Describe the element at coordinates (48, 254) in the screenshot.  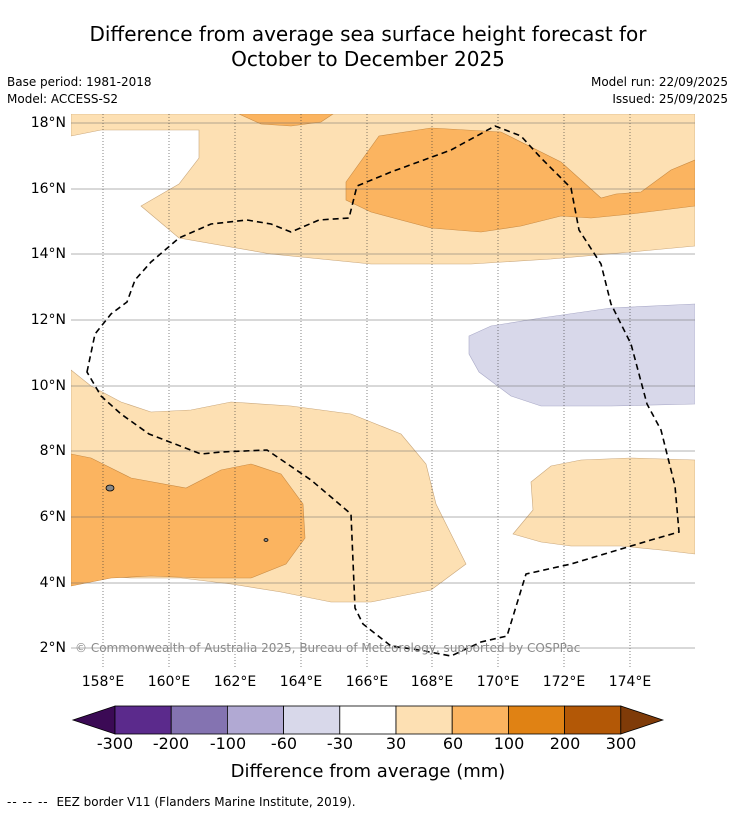
I see `lat-label-14n: 14°N` at that location.